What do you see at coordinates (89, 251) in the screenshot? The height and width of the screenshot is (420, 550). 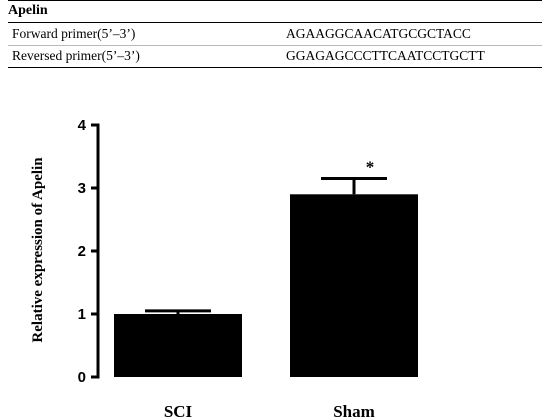 I see `y-axis: 0 1 2 3 4` at bounding box center [89, 251].